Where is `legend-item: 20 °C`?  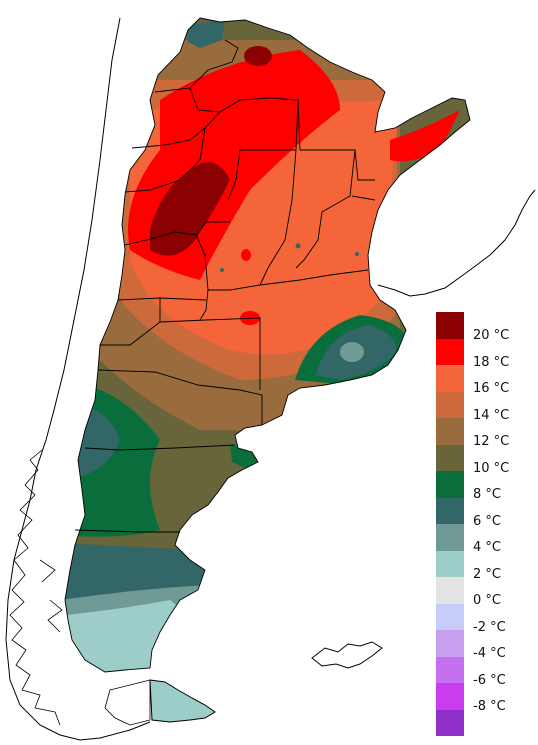
legend-item: 20 °C is located at coordinates (486, 327).